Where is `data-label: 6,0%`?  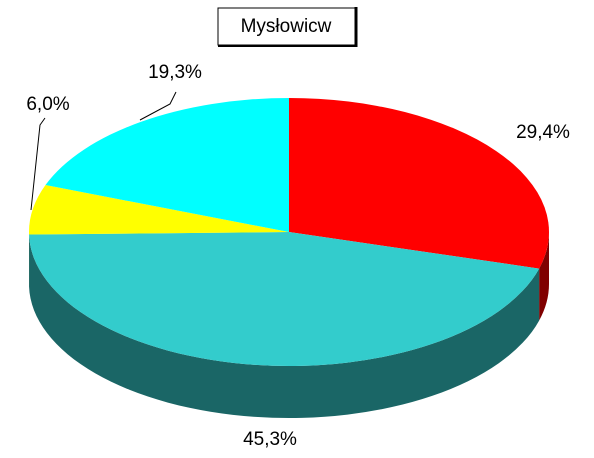 data-label: 6,0% is located at coordinates (47, 104).